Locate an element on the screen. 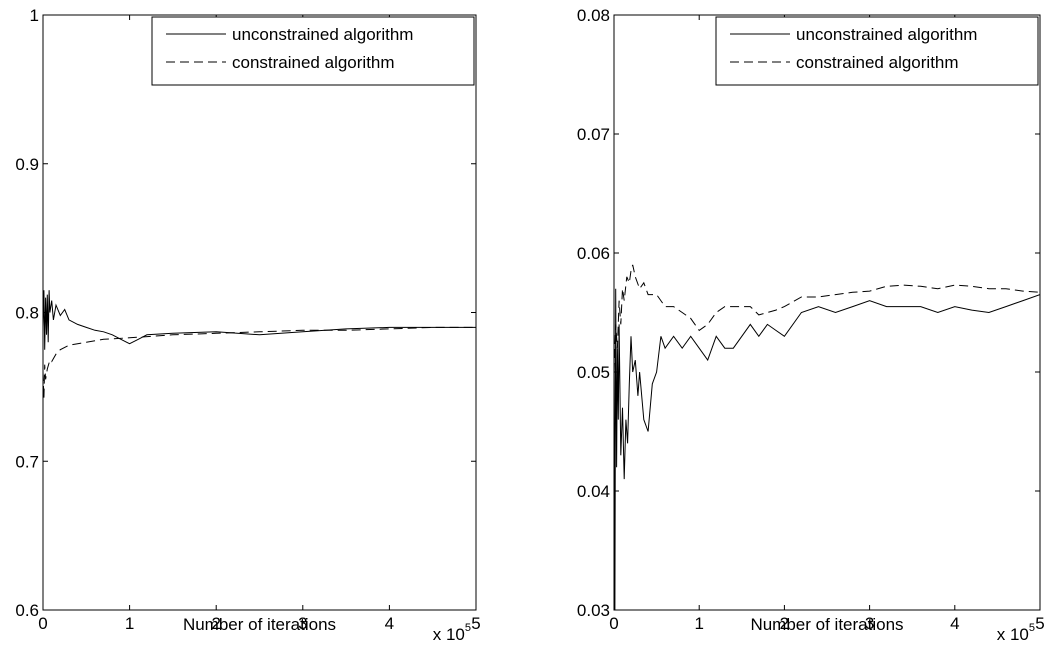 The height and width of the screenshot is (646, 1047). y-tick-label: 0.05 is located at coordinates (593, 372).